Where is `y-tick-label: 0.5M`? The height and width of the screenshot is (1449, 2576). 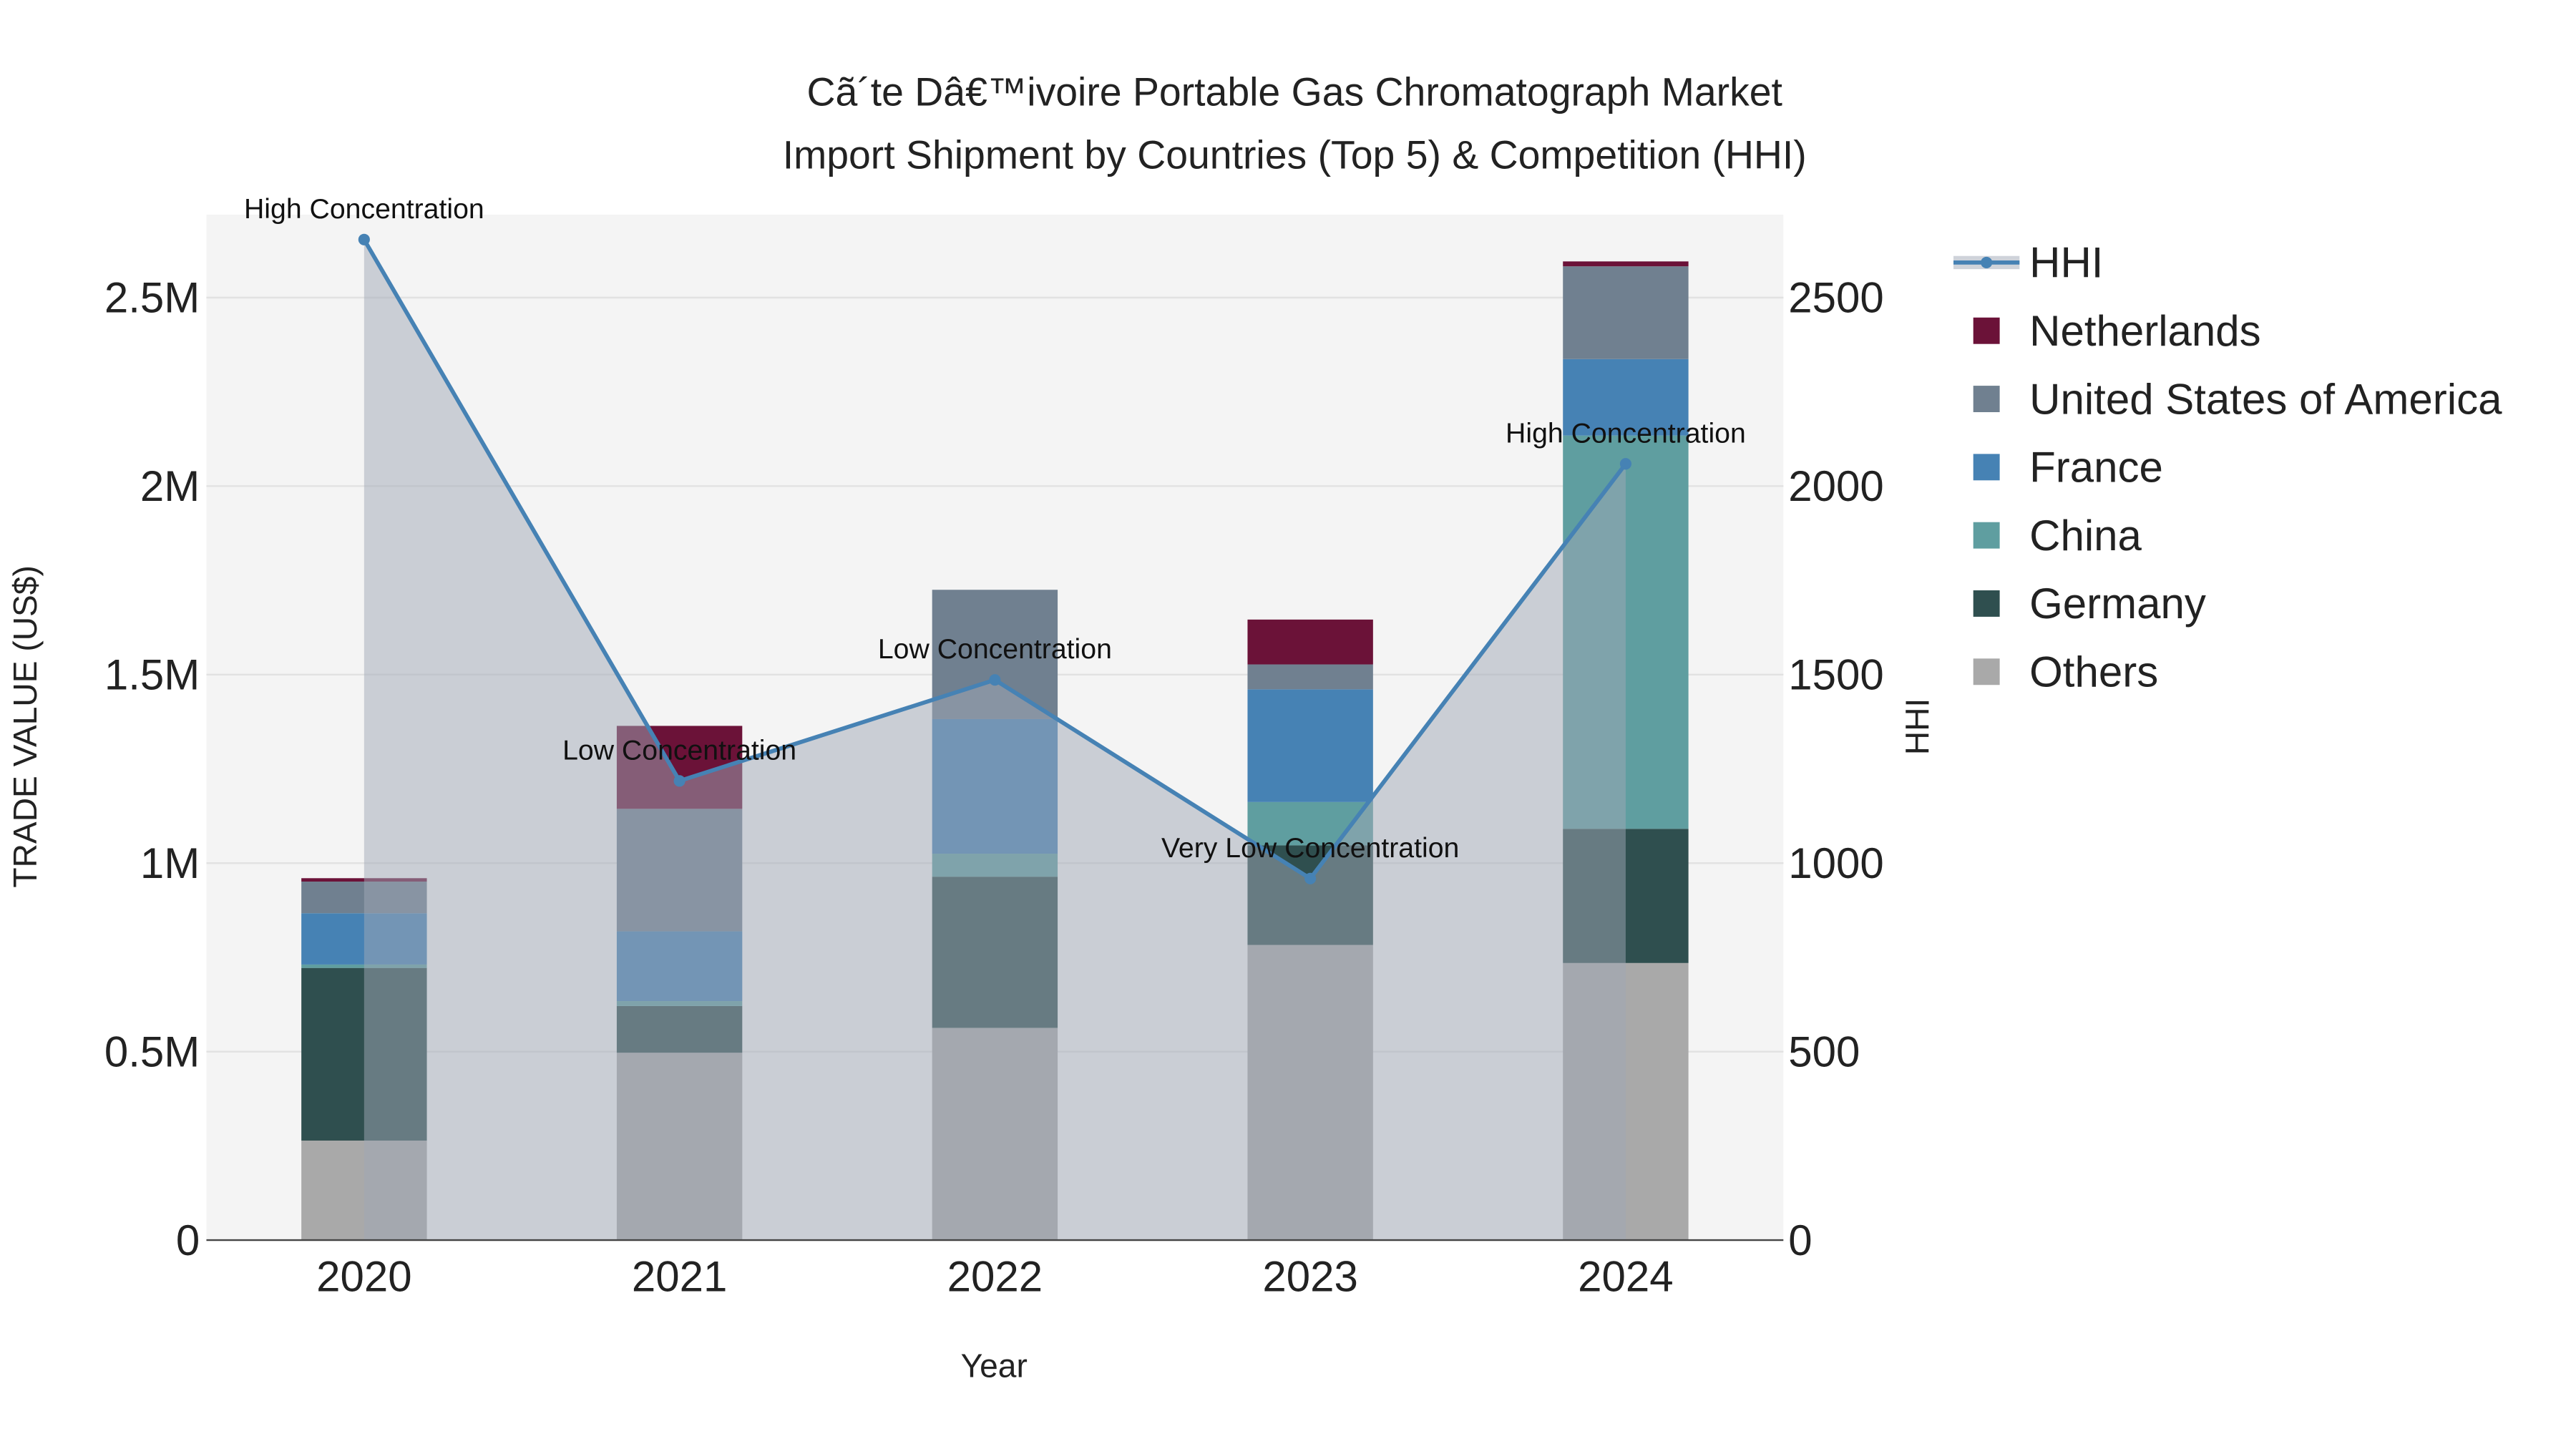 y-tick-label: 0.5M is located at coordinates (152, 1051).